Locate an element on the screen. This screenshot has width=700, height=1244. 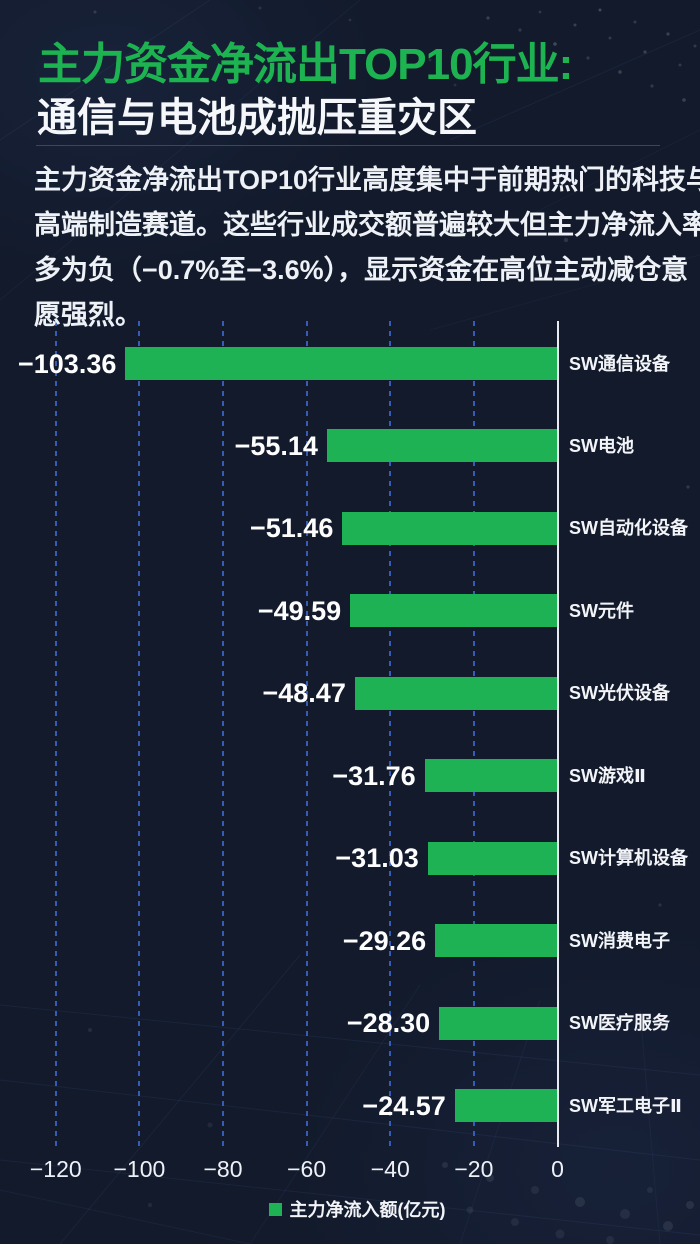
bar-value-label: −31.03 is located at coordinates (377, 858).